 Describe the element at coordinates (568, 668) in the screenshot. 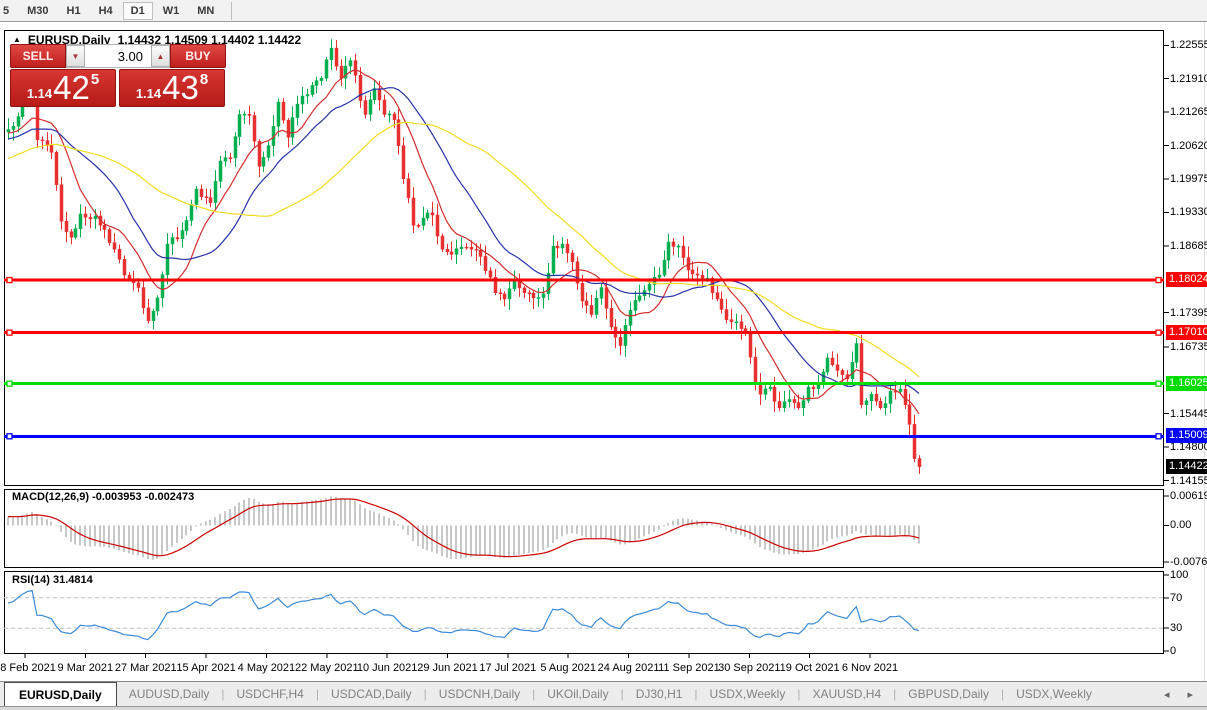

I see `date-axis-label: 5 Aug 2021` at that location.